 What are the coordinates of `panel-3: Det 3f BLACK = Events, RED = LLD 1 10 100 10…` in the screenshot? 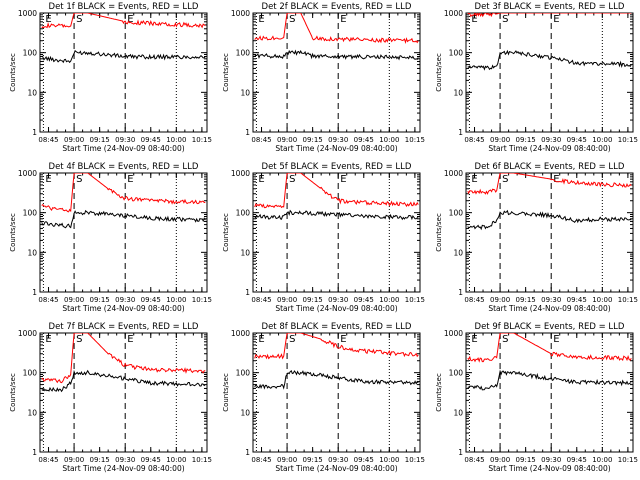 It's located at (536, 77).